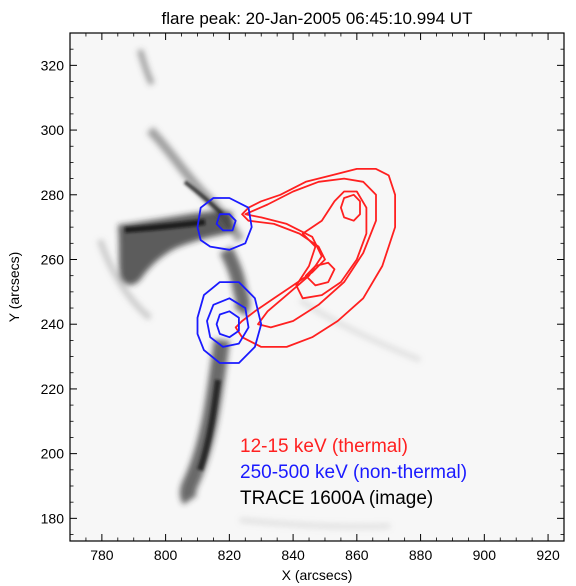  What do you see at coordinates (53, 65) in the screenshot?
I see `y-tick-label: 320` at bounding box center [53, 65].